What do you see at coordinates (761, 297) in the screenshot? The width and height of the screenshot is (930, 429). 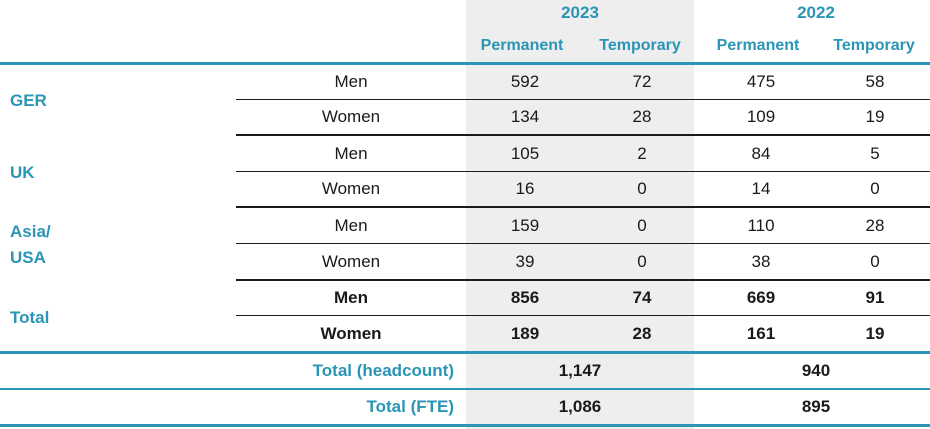 I see `table-cell: 669` at bounding box center [761, 297].